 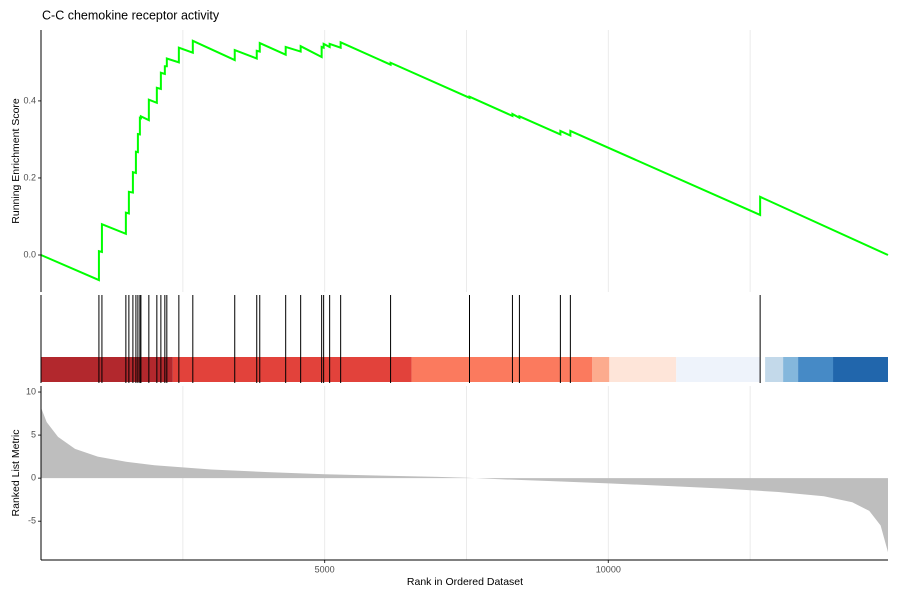 I want to click on y-tick-label: 5, so click(x=33, y=434).